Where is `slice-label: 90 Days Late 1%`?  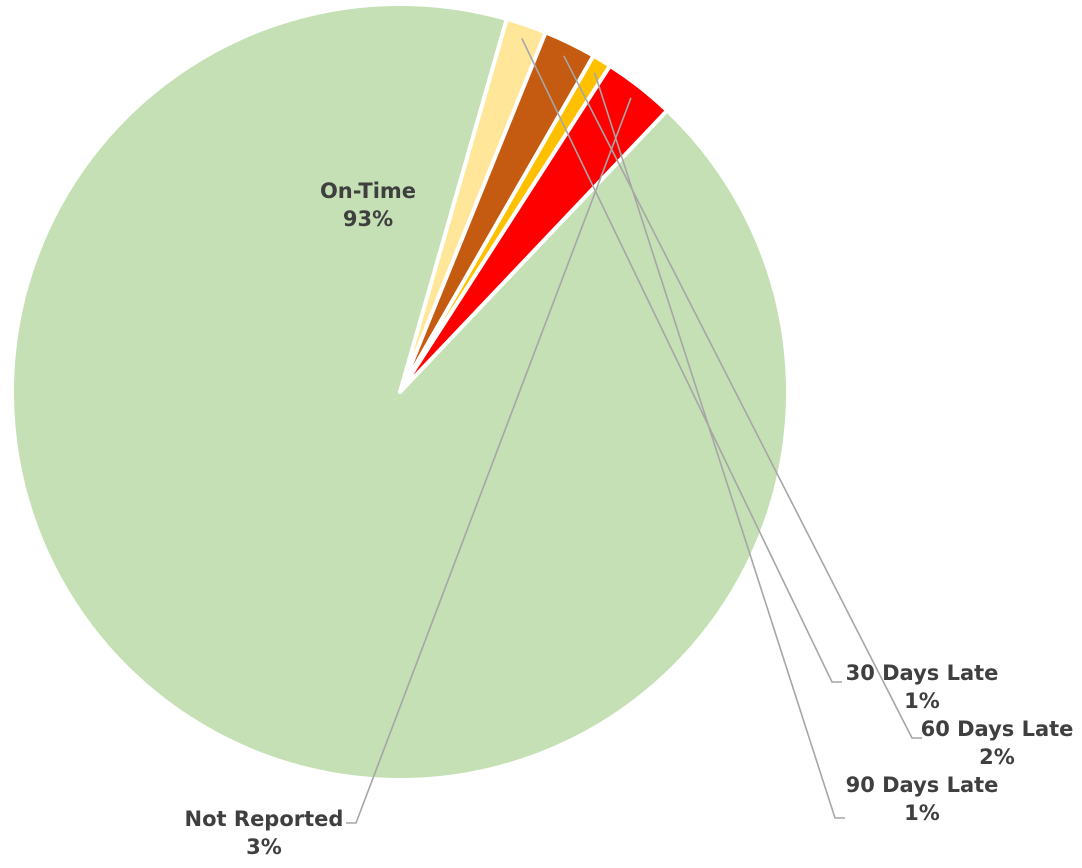
slice-label: 90 Days Late 1% is located at coordinates (922, 799).